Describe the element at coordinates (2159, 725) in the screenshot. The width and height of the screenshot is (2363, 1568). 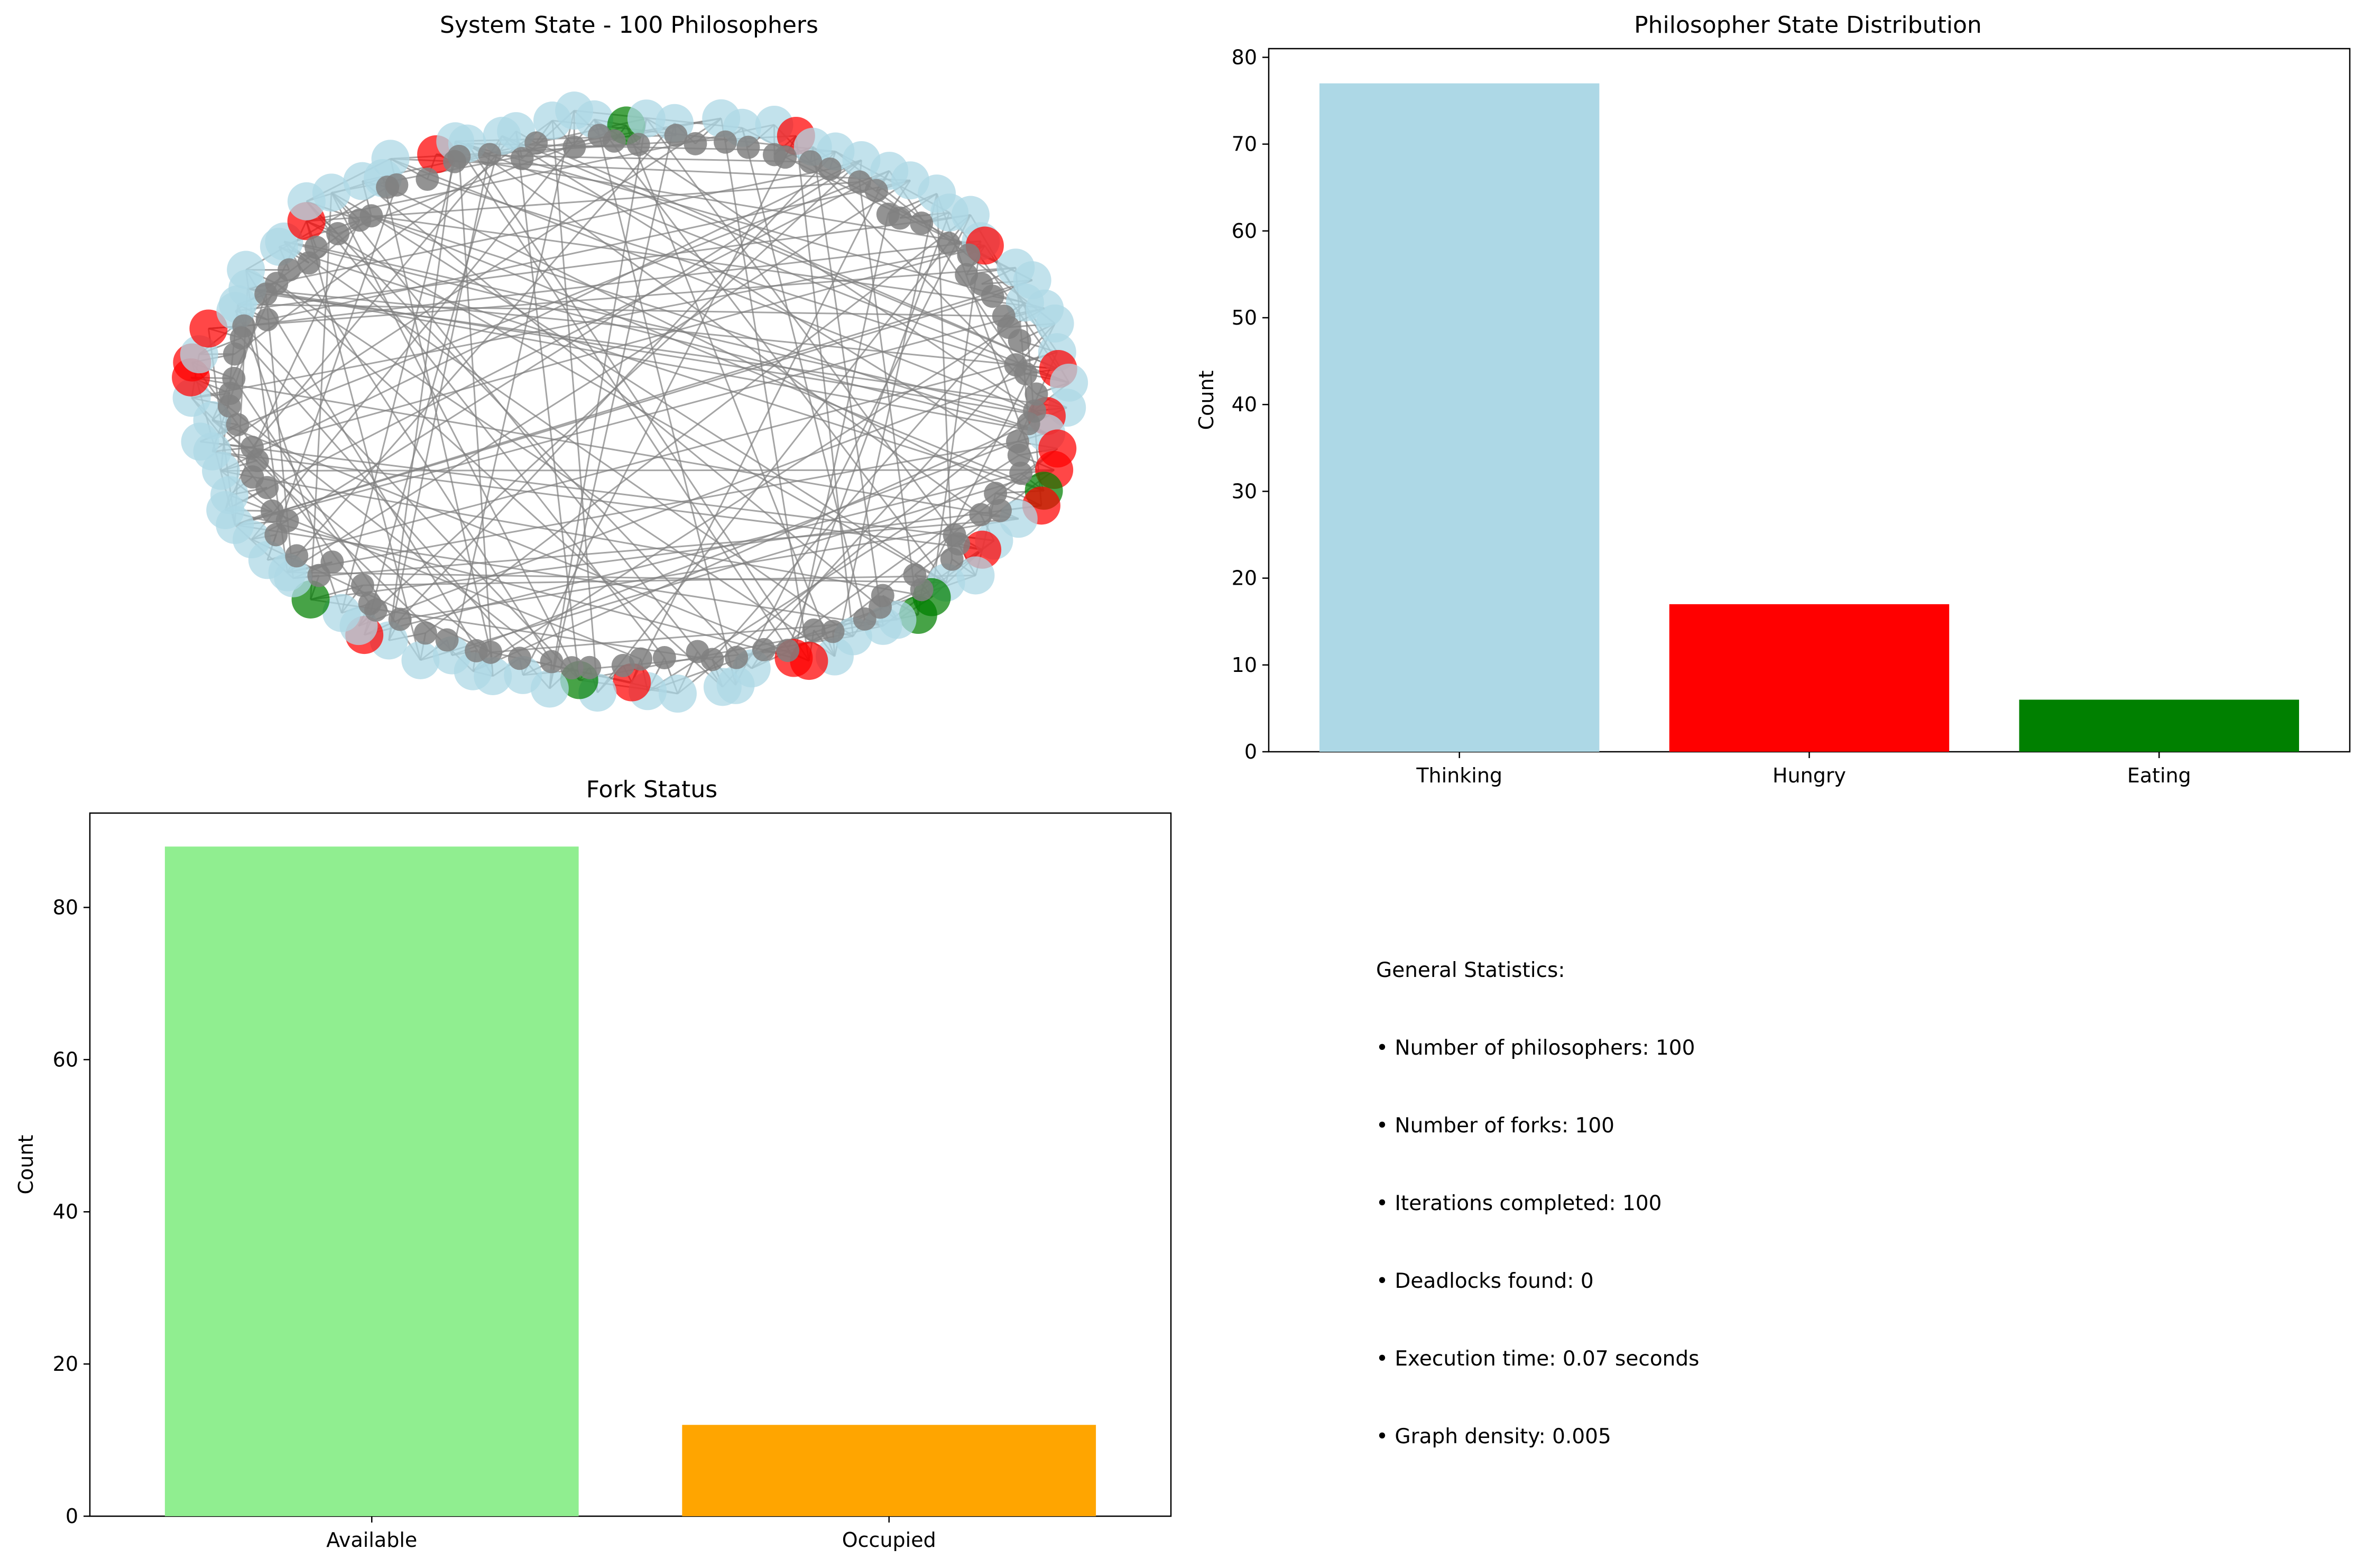
I see `state-bar-eating` at that location.